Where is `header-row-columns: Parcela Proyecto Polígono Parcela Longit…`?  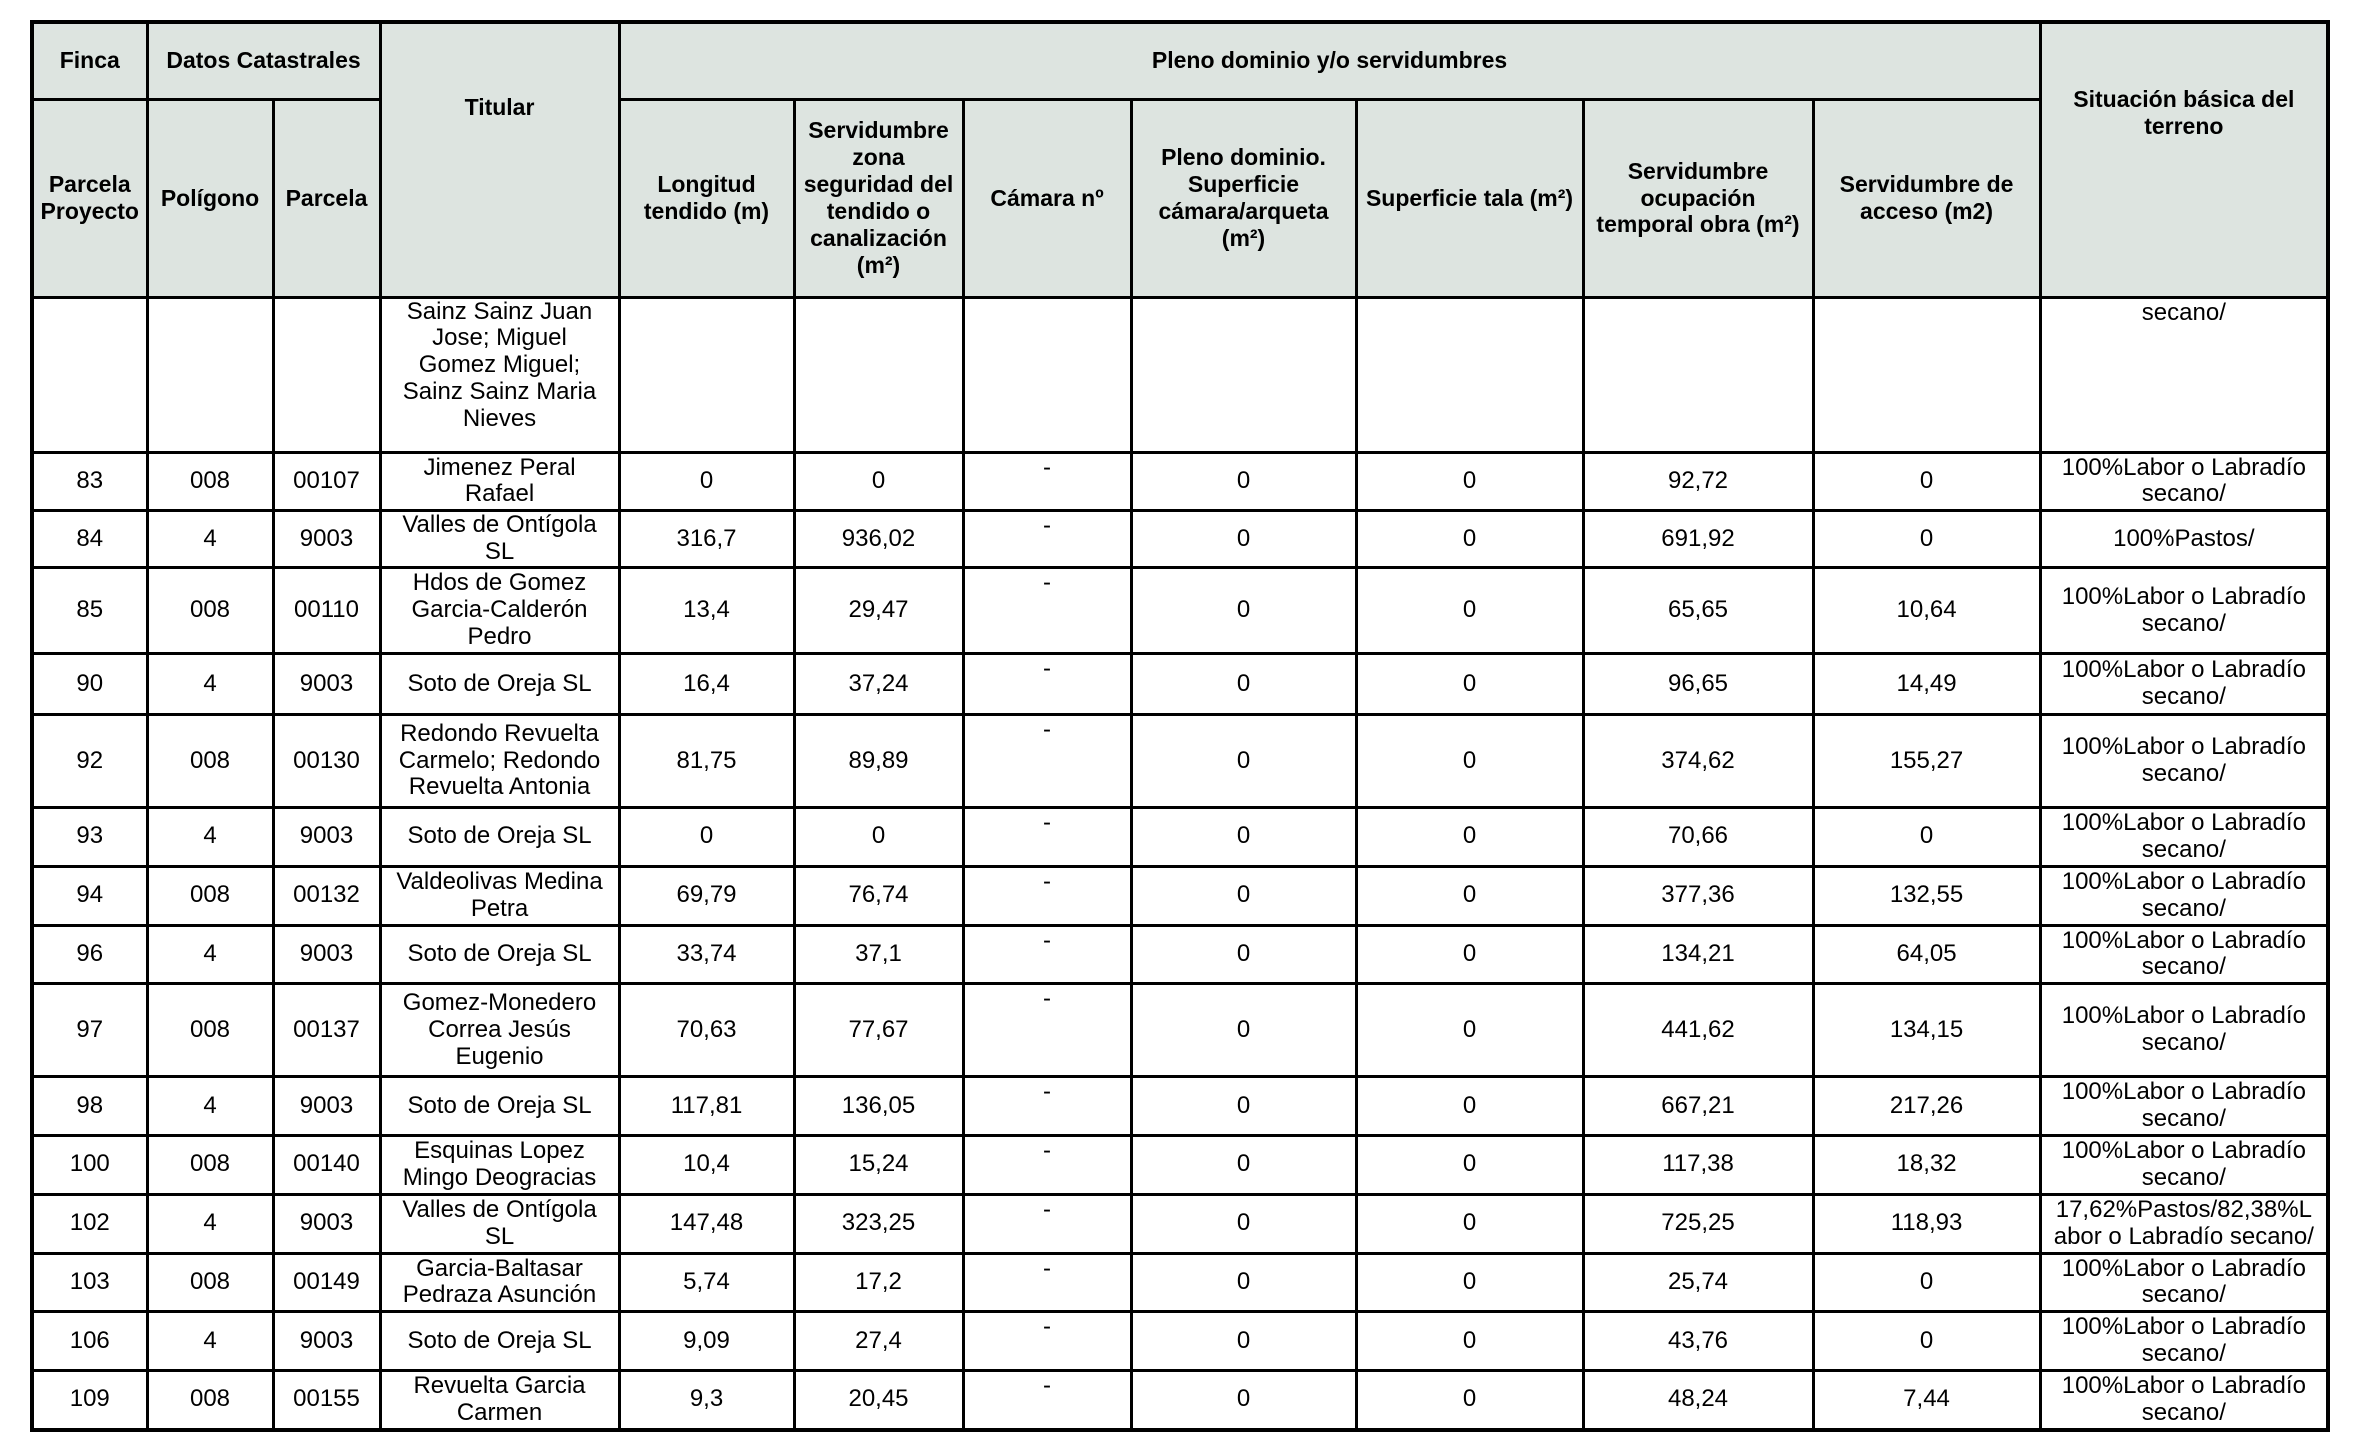 header-row-columns: Parcela Proyecto Polígono Parcela Longit… is located at coordinates (1179, 198).